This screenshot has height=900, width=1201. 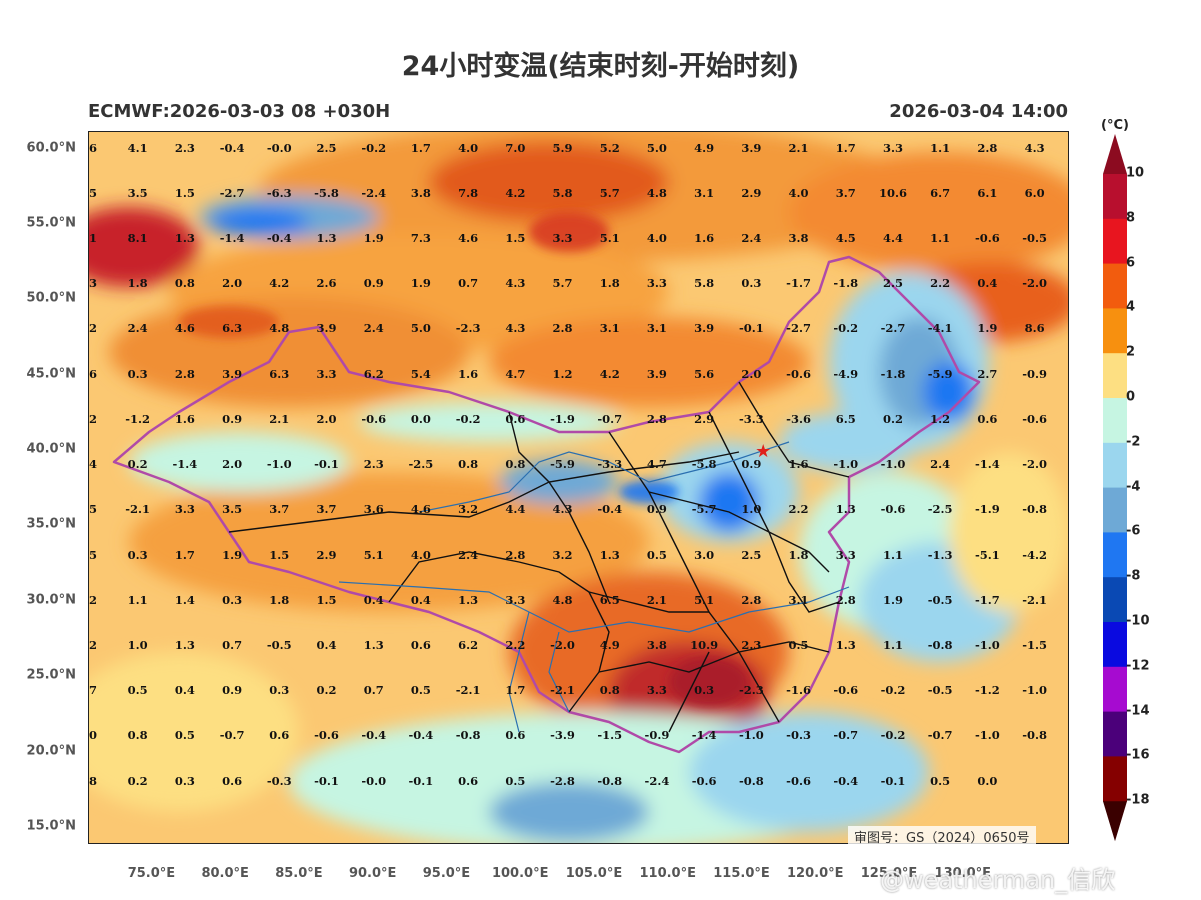 I want to click on grid-value: 3.1, so click(x=656, y=328).